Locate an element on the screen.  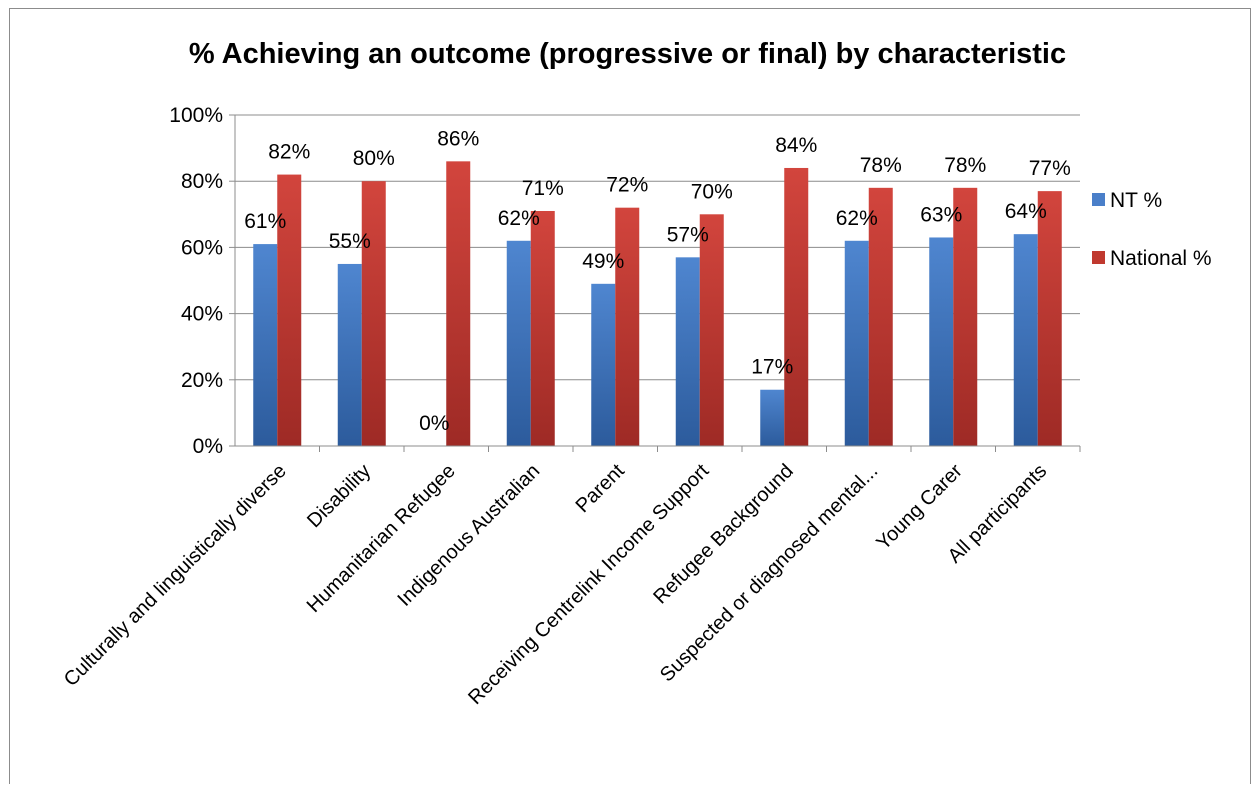
data-label-national: 71% is located at coordinates (543, 188).